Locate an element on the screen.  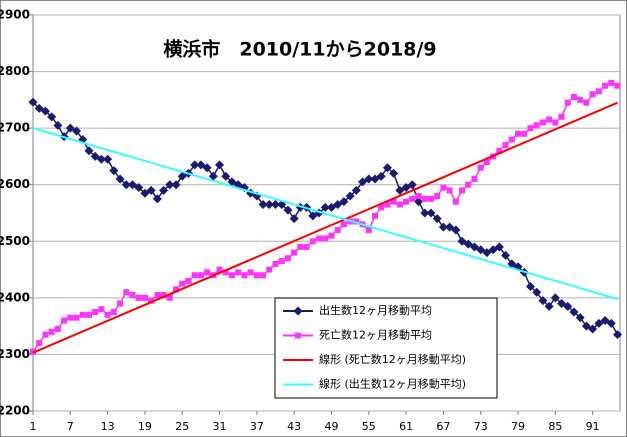
x-tick-label: 43 is located at coordinates (294, 426).